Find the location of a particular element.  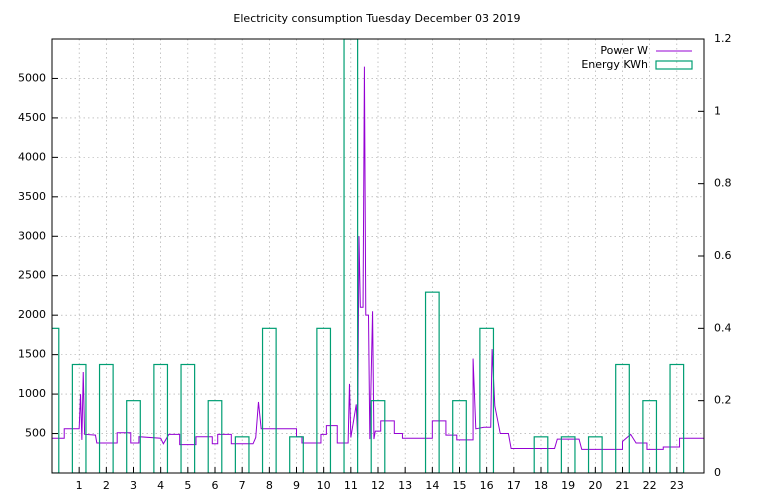

legend-swatch is located at coordinates (674, 65).